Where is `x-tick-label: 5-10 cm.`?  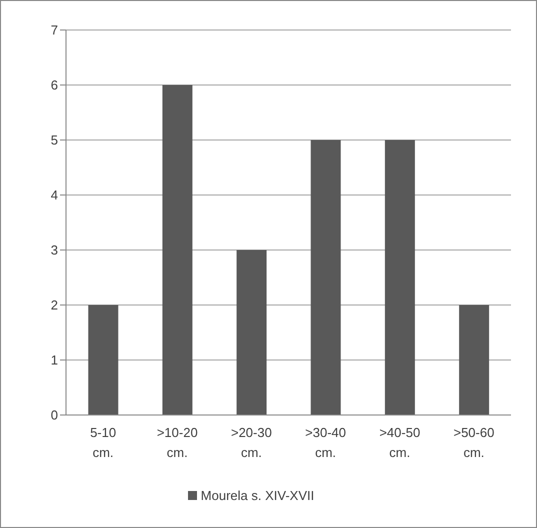
x-tick-label: 5-10 cm. is located at coordinates (103, 442).